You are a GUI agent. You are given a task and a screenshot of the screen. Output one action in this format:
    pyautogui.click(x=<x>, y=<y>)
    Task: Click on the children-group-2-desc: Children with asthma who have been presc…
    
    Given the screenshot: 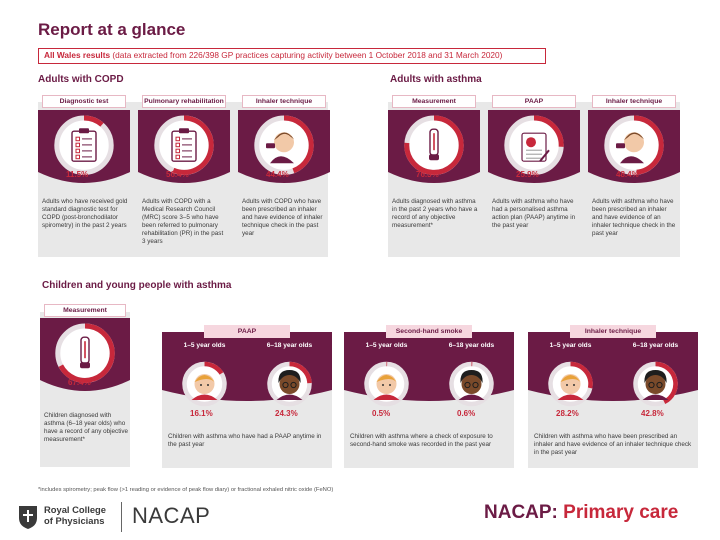 What is the action you would take?
    pyautogui.click(x=613, y=445)
    